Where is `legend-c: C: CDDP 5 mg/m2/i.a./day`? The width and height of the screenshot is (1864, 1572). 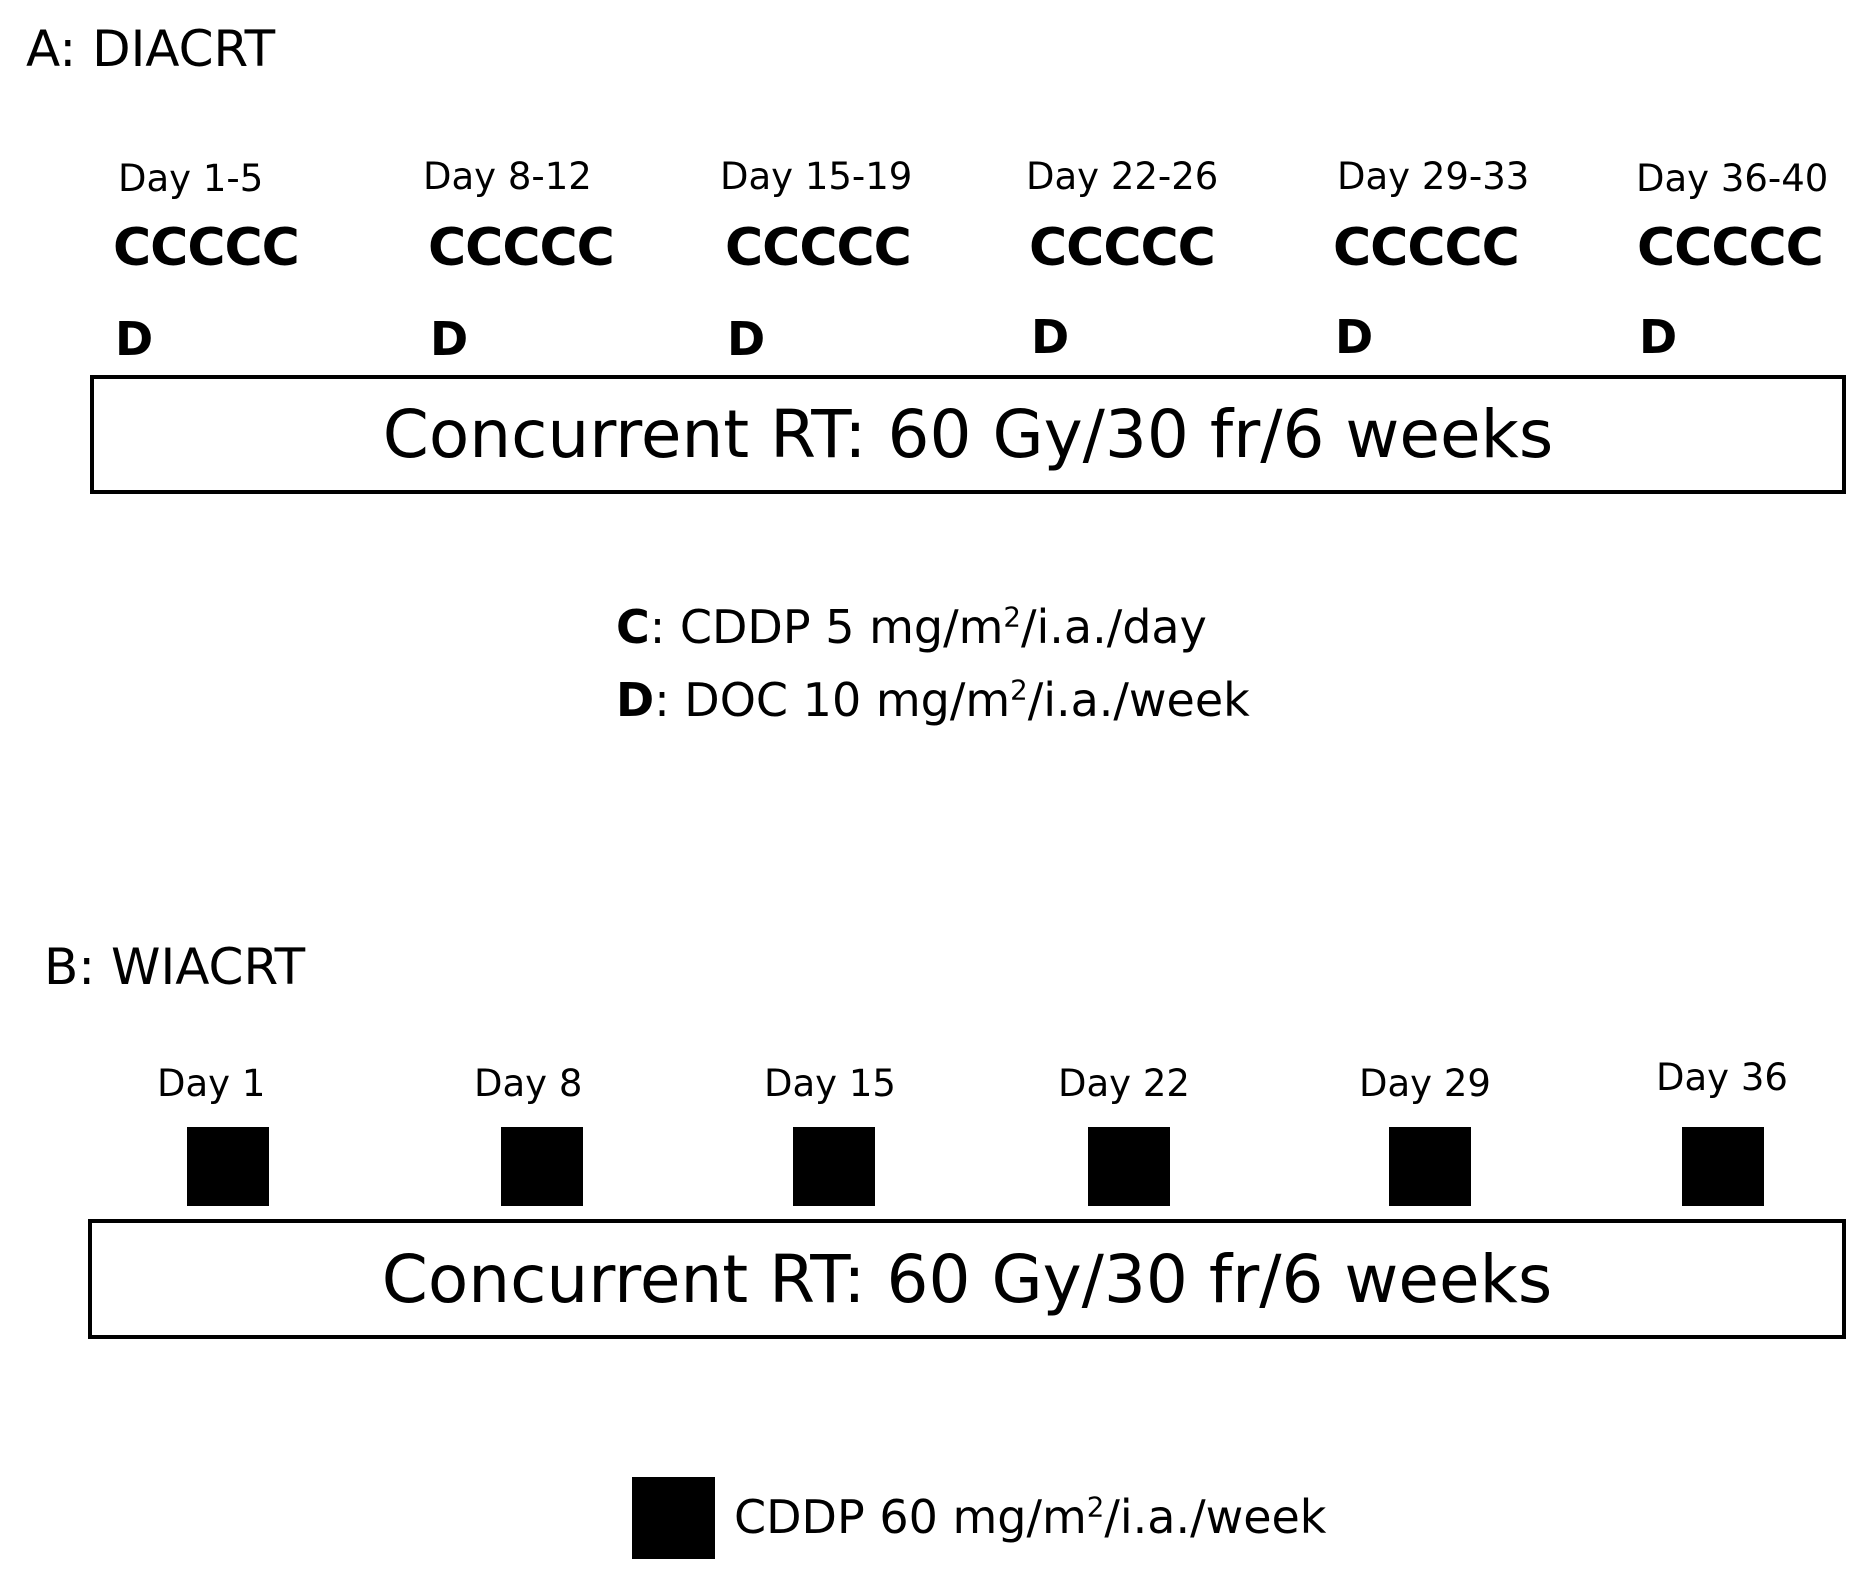
legend-c: C: CDDP 5 mg/m2/i.a./day is located at coordinates (911, 625).